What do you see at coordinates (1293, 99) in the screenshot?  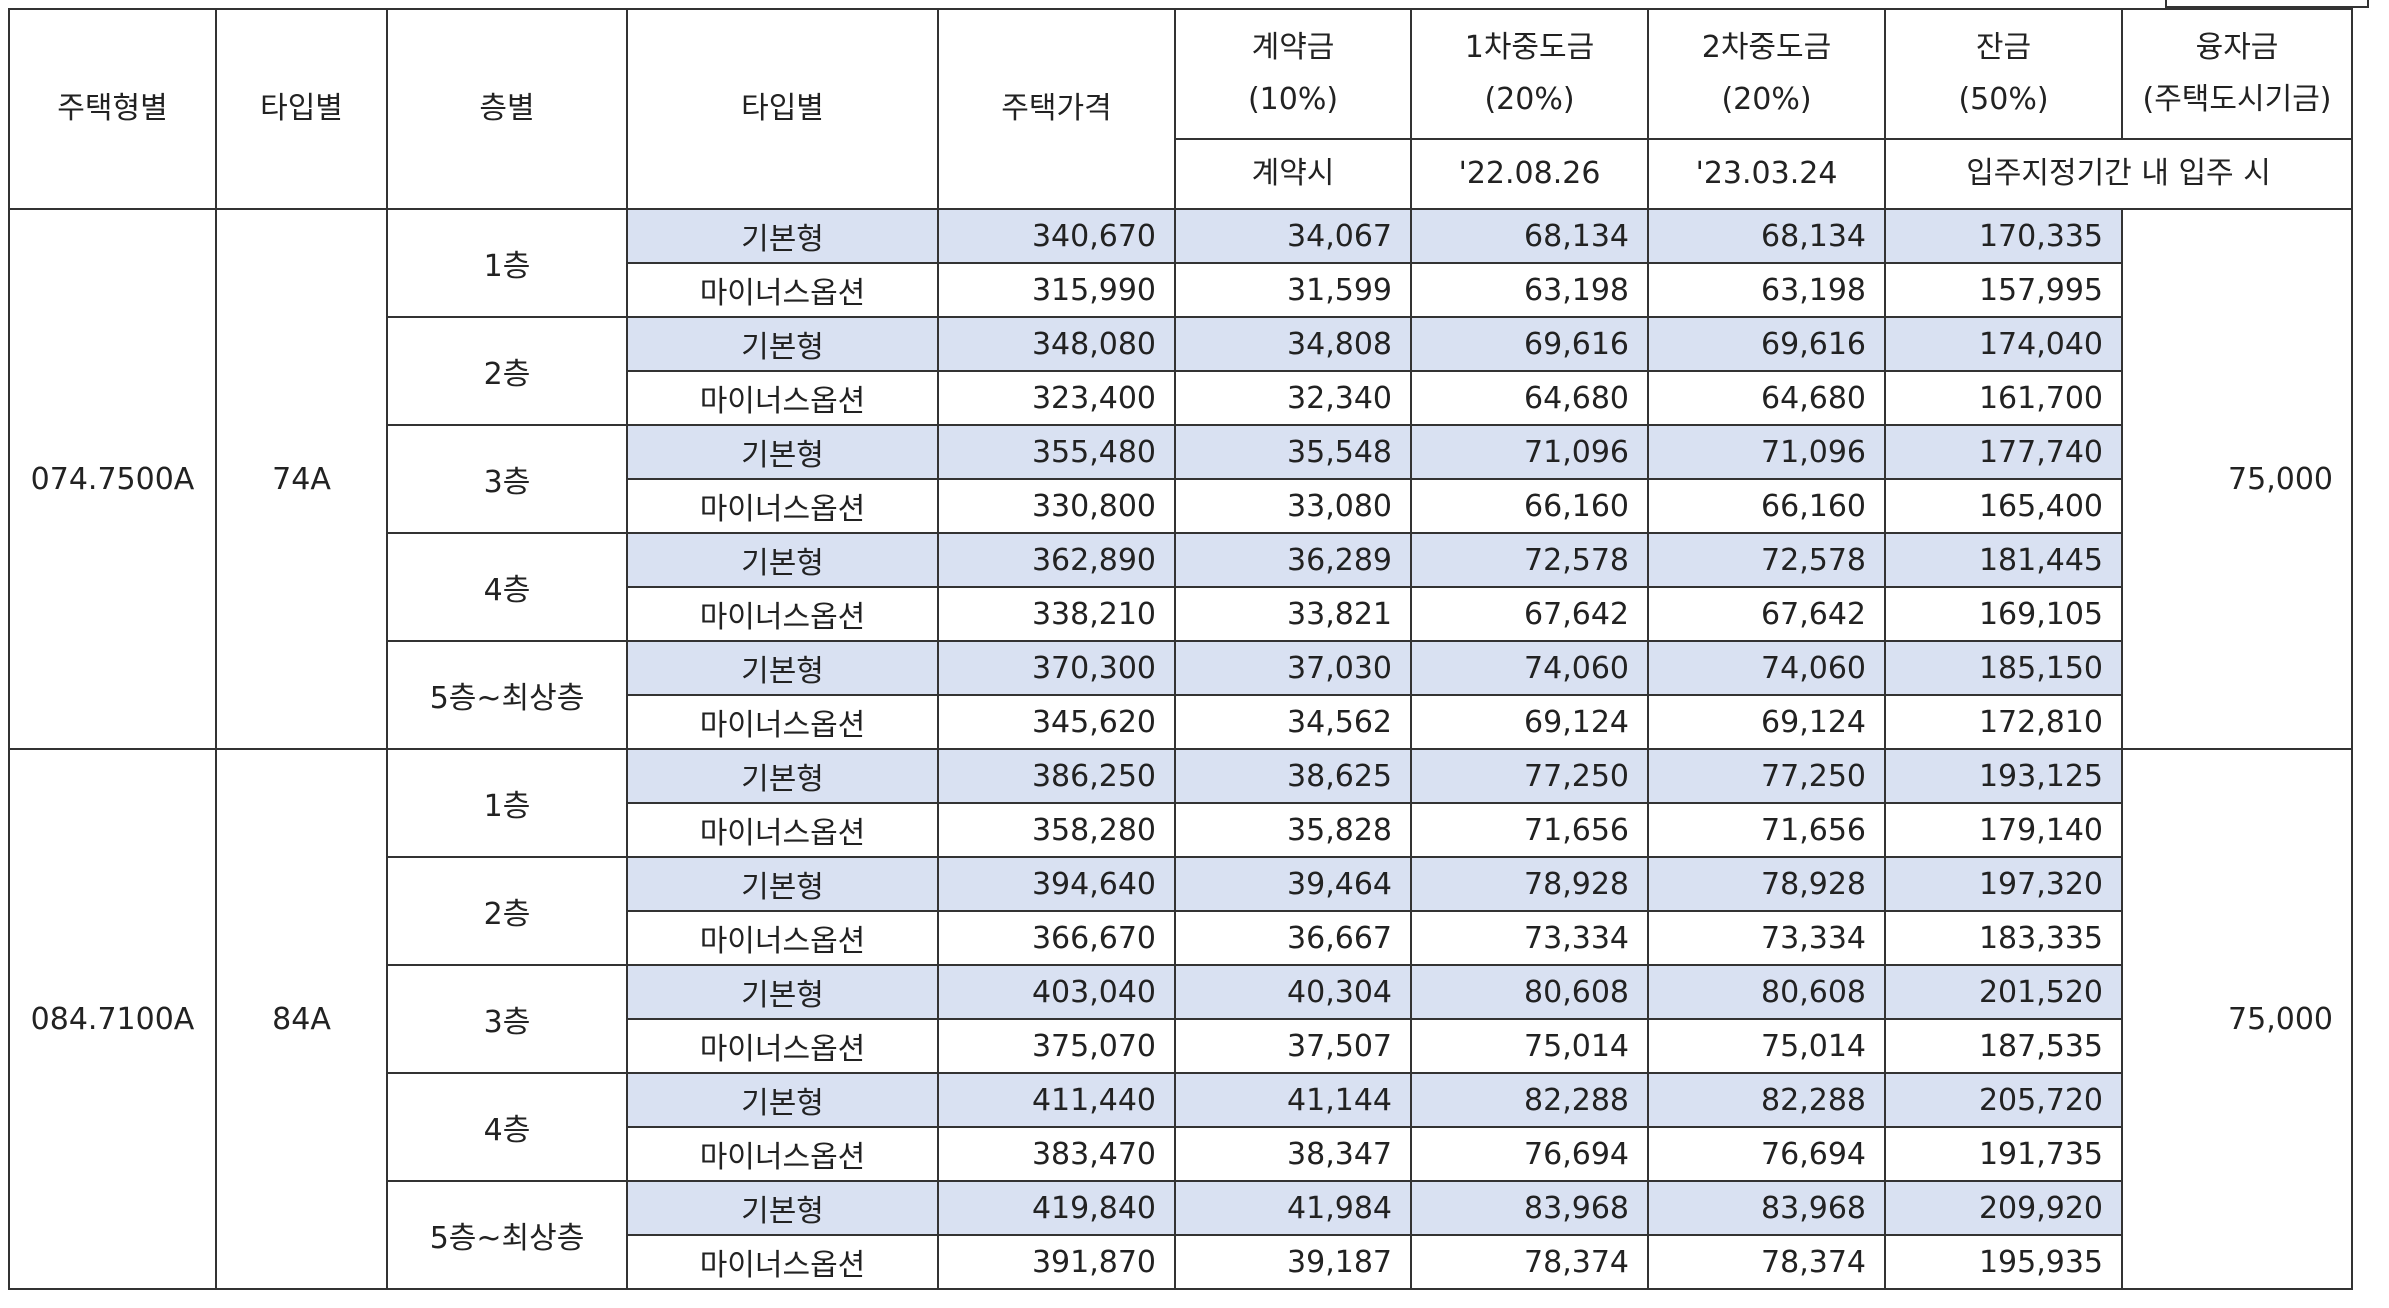 I see `header-deposit-pct: (10%)` at bounding box center [1293, 99].